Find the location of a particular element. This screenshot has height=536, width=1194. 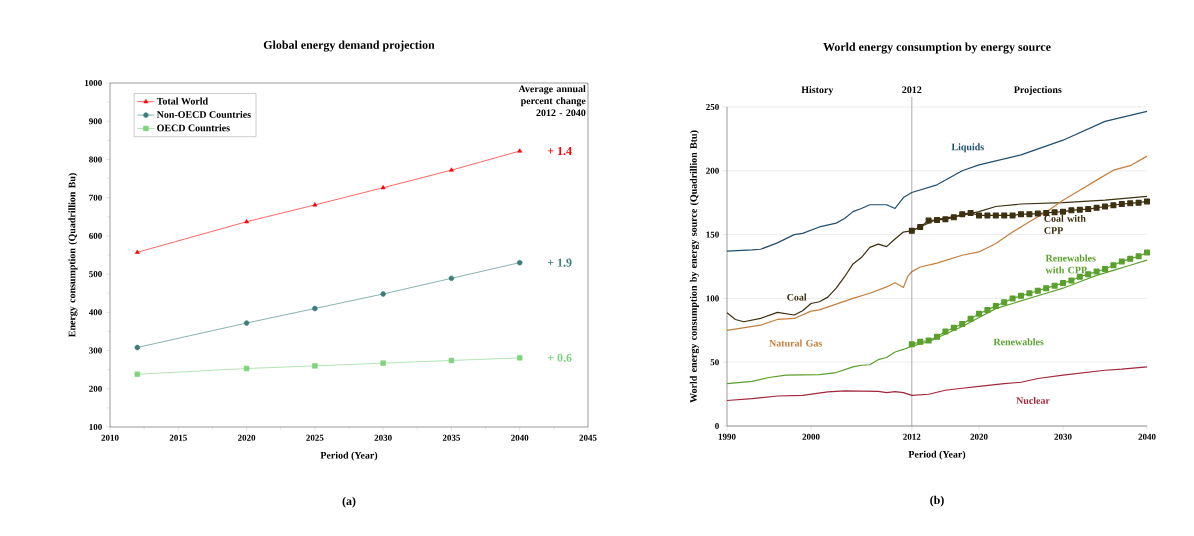

series-label: Natural Gas is located at coordinates (795, 343).